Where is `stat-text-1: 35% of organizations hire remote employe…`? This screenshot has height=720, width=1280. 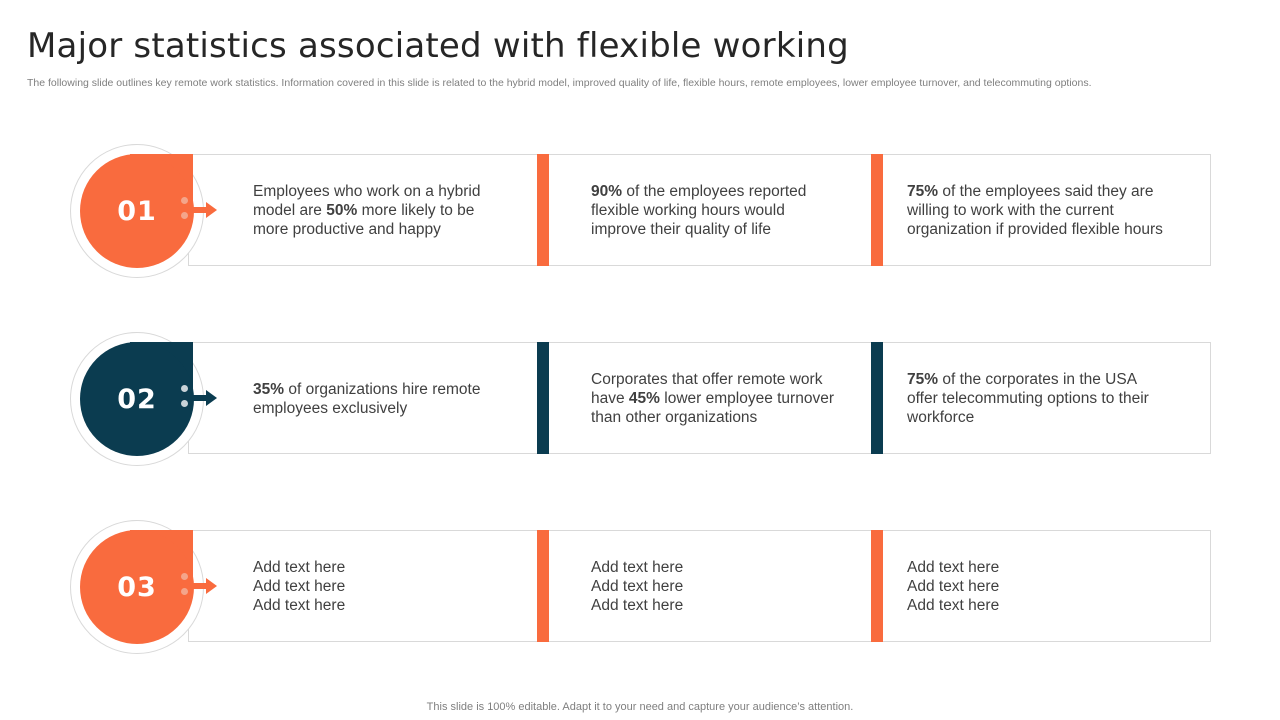
stat-text-1: 35% of organizations hire remote employe… is located at coordinates (367, 399).